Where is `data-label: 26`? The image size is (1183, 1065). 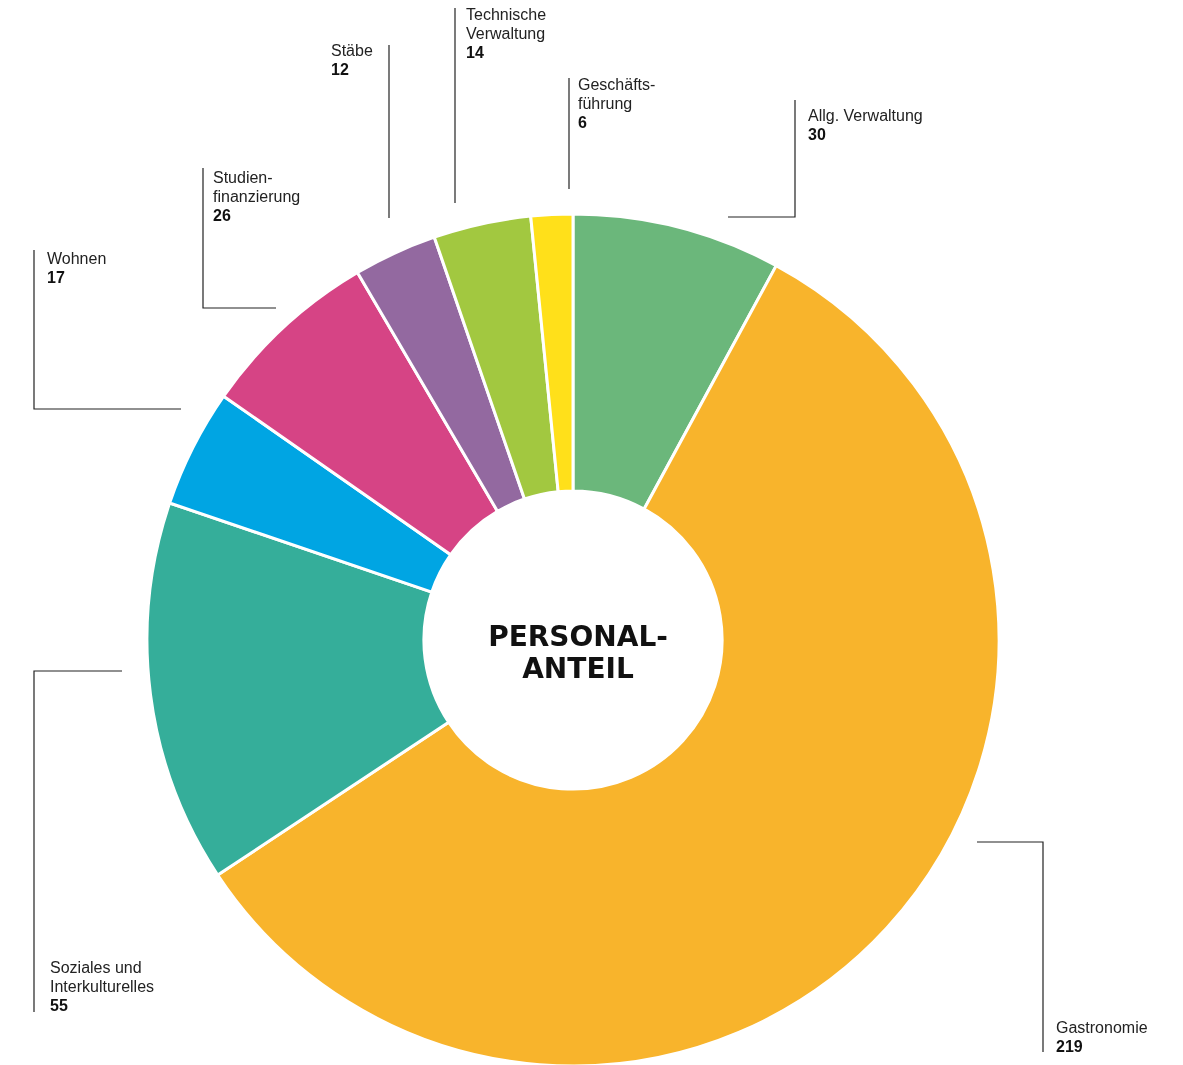
data-label: 26 is located at coordinates (222, 215).